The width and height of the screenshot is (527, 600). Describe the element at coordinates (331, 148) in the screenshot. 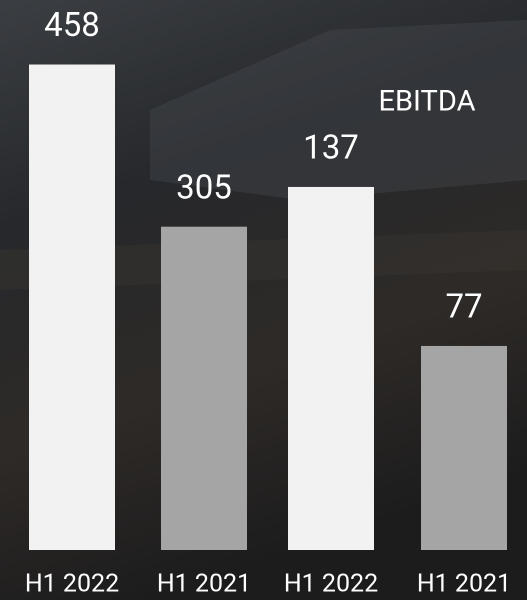

I see `value-label: 137` at that location.